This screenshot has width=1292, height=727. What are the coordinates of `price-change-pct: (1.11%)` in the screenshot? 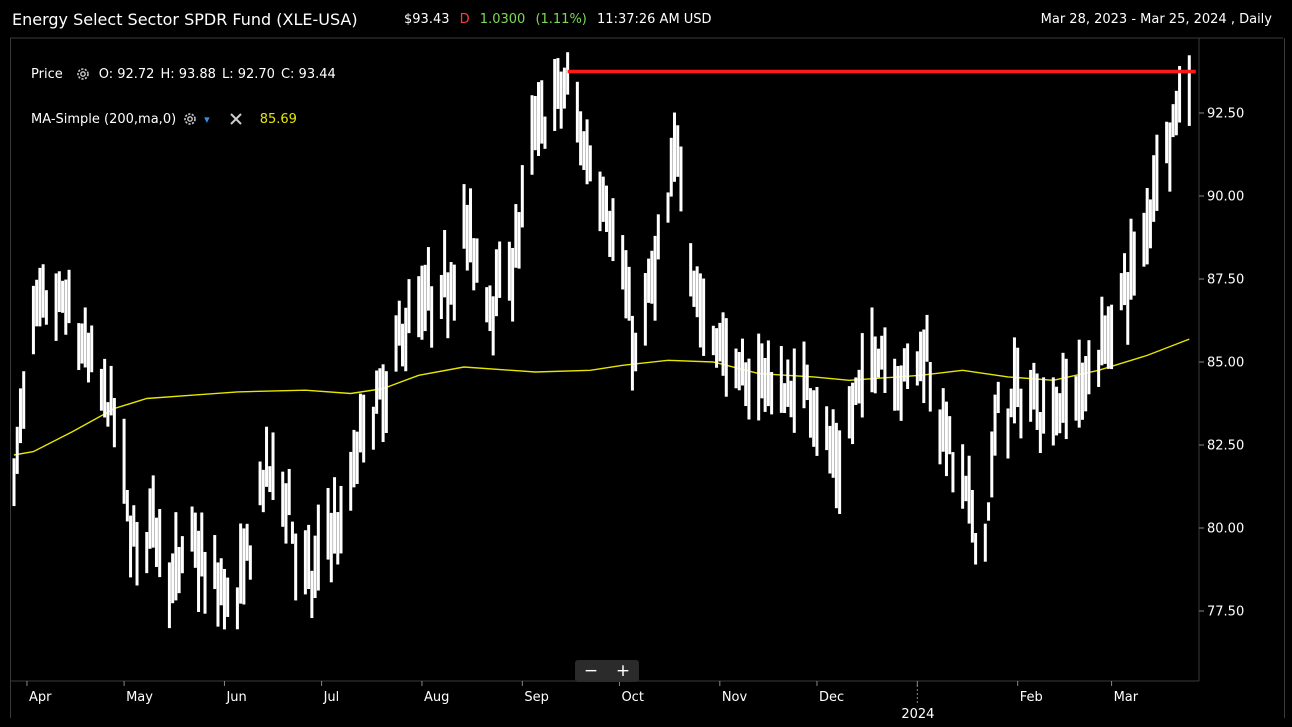 It's located at (561, 19).